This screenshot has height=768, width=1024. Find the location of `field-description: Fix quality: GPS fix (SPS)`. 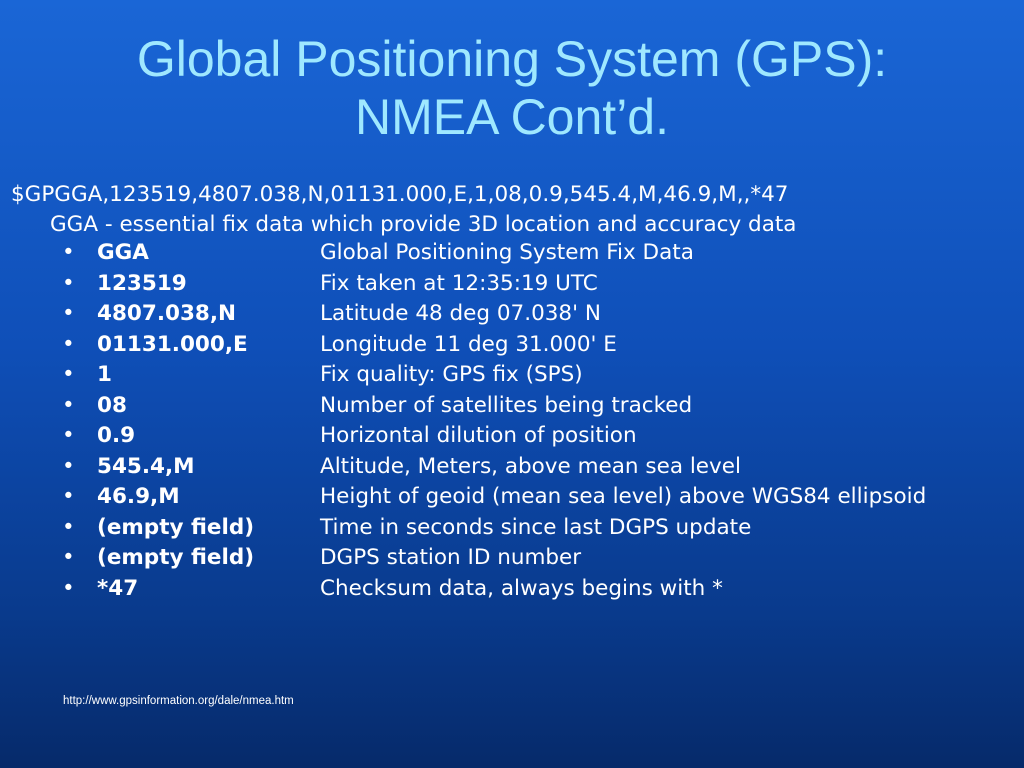

field-description: Fix quality: GPS fix (SPS) is located at coordinates (451, 374).